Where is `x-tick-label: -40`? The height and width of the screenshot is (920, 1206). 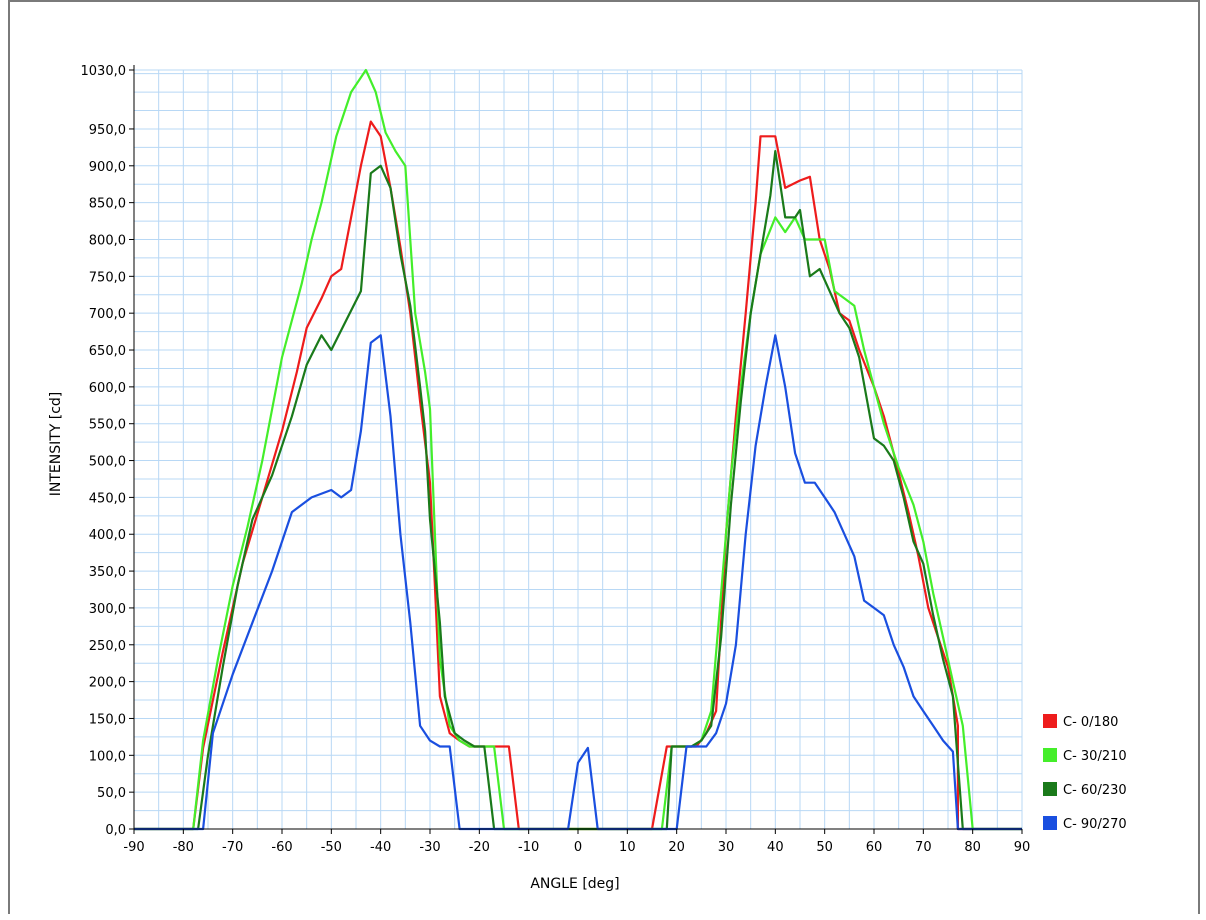
x-tick-label: -40 is located at coordinates (380, 847).